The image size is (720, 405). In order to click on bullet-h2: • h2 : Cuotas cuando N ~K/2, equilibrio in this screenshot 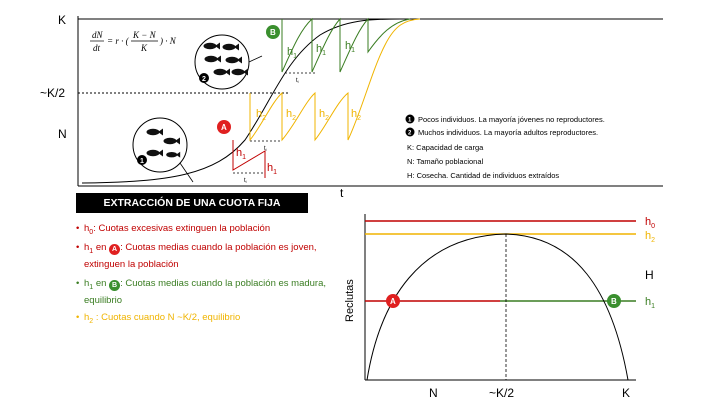, I will do `click(158, 318)`.